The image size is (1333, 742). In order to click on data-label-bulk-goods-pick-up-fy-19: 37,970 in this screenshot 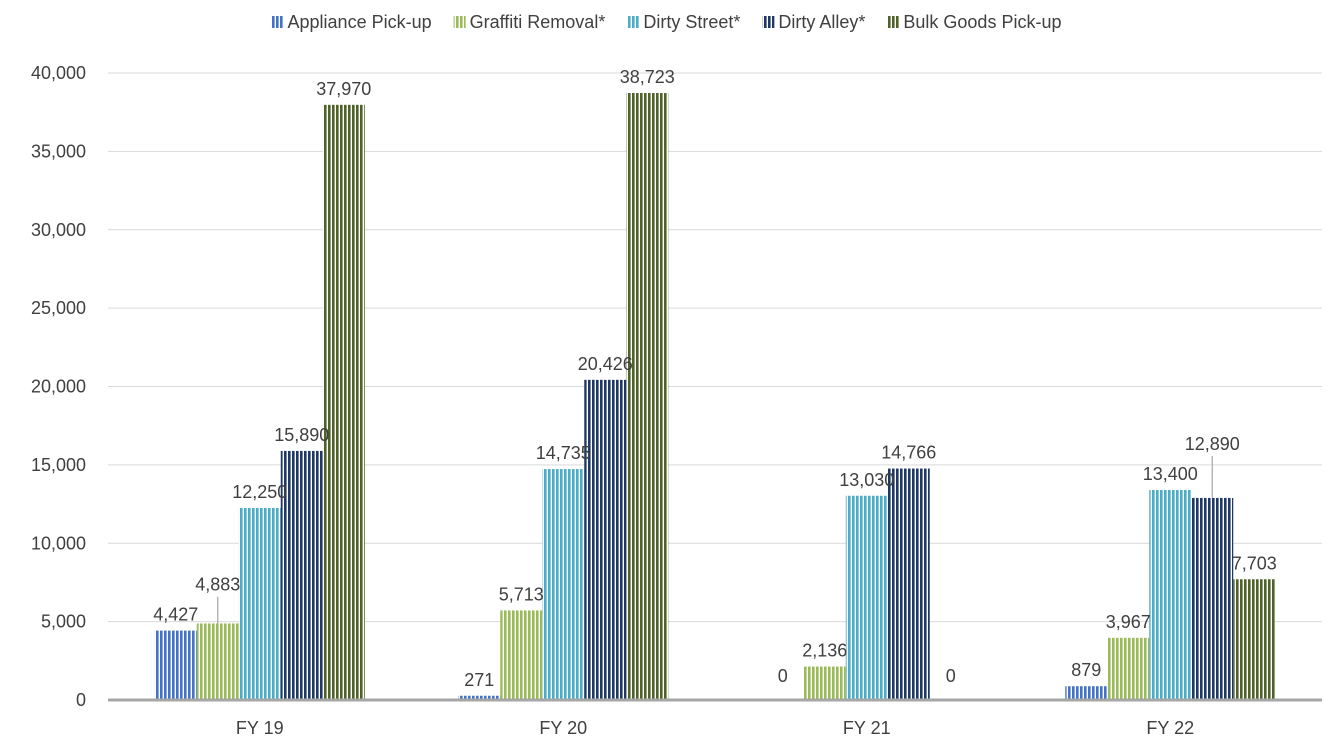, I will do `click(343, 89)`.